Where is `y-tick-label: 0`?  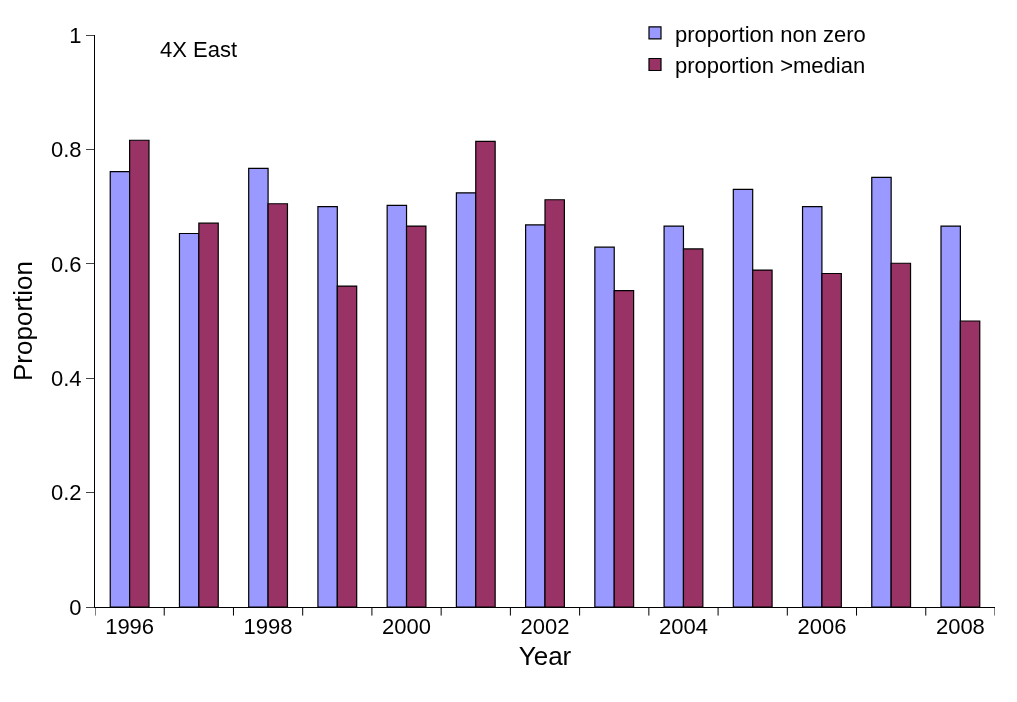 y-tick-label: 0 is located at coordinates (75, 607).